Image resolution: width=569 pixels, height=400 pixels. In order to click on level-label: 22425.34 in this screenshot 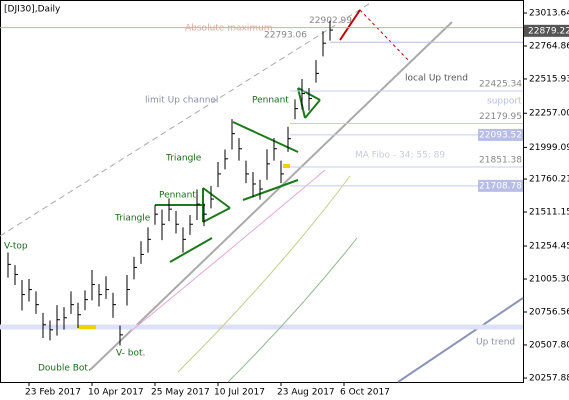, I will do `click(500, 84)`.